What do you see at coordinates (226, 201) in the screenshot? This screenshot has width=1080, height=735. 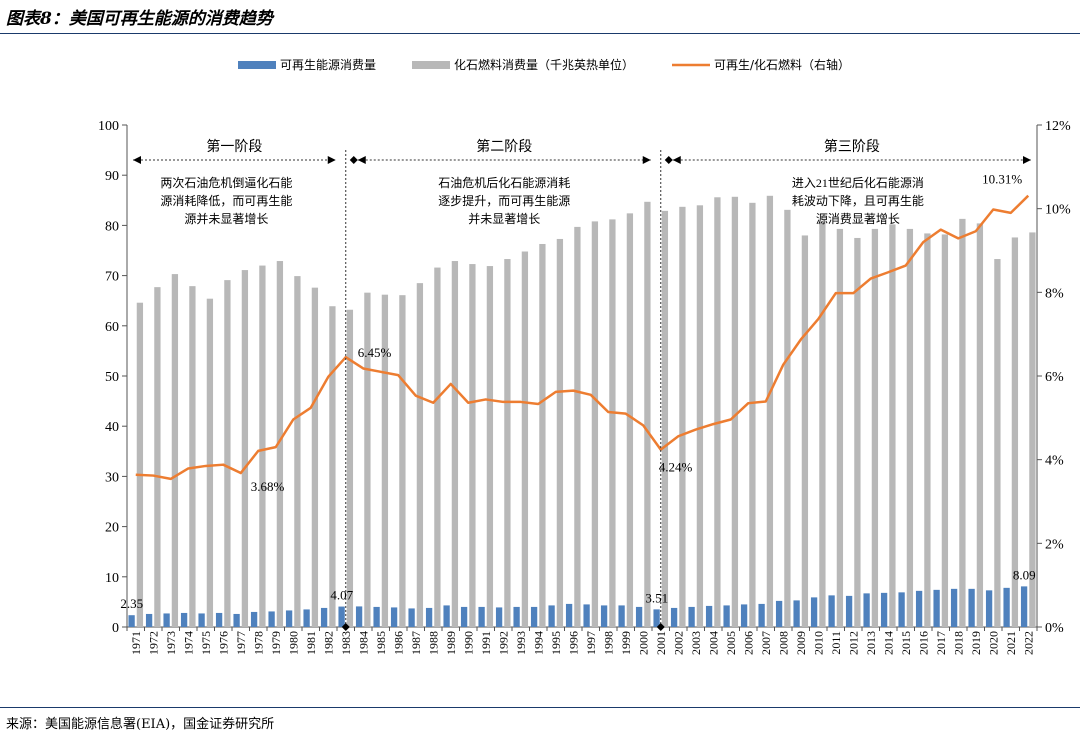 I see `phase-note: 源消耗降低，而可再生能` at bounding box center [226, 201].